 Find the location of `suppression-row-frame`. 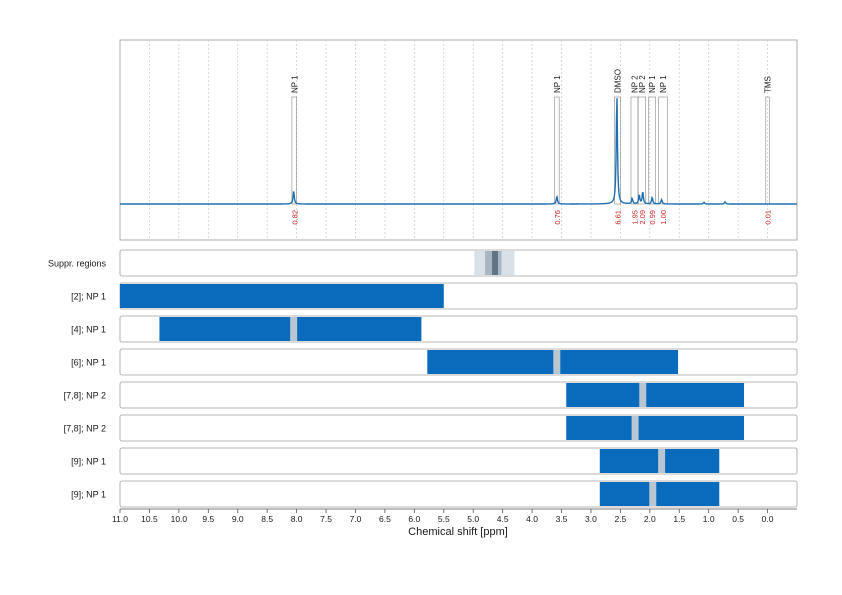

suppression-row-frame is located at coordinates (458, 263).